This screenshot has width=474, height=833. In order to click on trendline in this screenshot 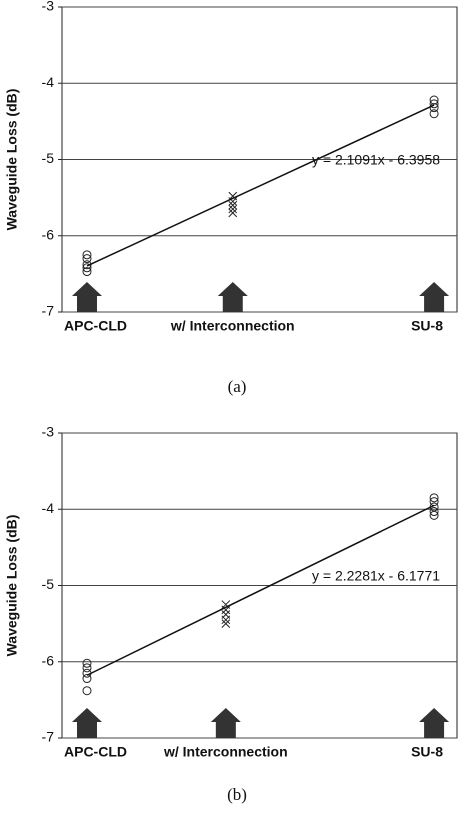, I will do `click(260, 185)`.